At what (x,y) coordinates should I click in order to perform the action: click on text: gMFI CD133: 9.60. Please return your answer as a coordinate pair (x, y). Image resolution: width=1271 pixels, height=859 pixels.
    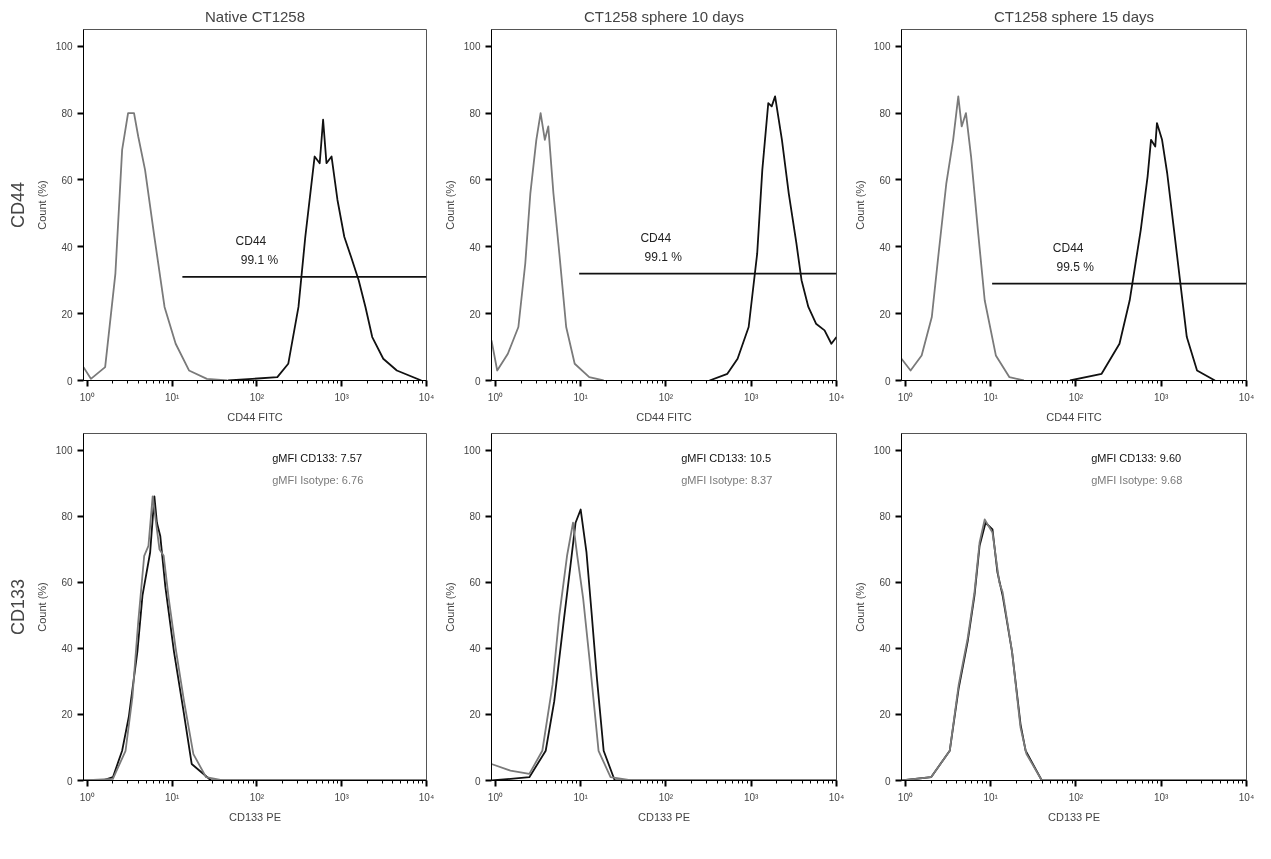
    Looking at the image, I should click on (1136, 457).